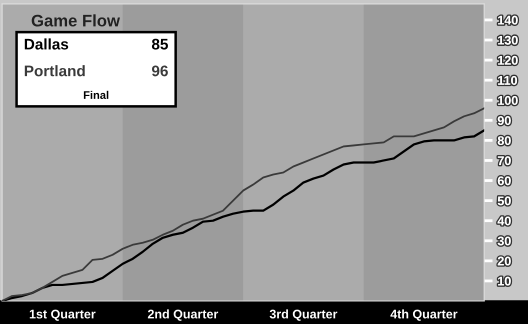 The height and width of the screenshot is (324, 528). Describe the element at coordinates (504, 241) in the screenshot. I see `y-tick-label: 30` at that location.